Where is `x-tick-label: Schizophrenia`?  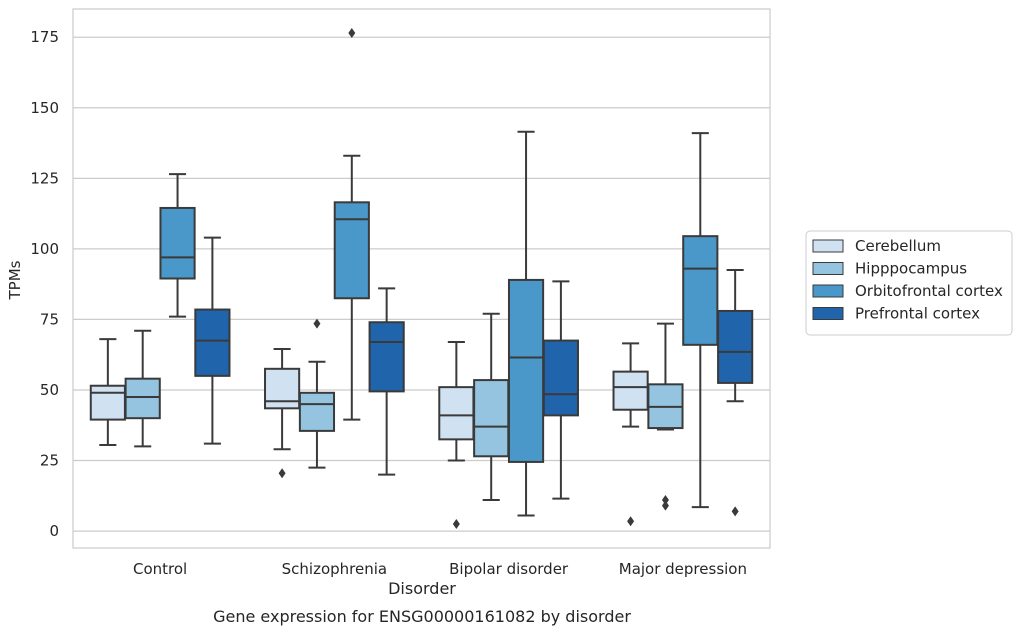 x-tick-label: Schizophrenia is located at coordinates (334, 569).